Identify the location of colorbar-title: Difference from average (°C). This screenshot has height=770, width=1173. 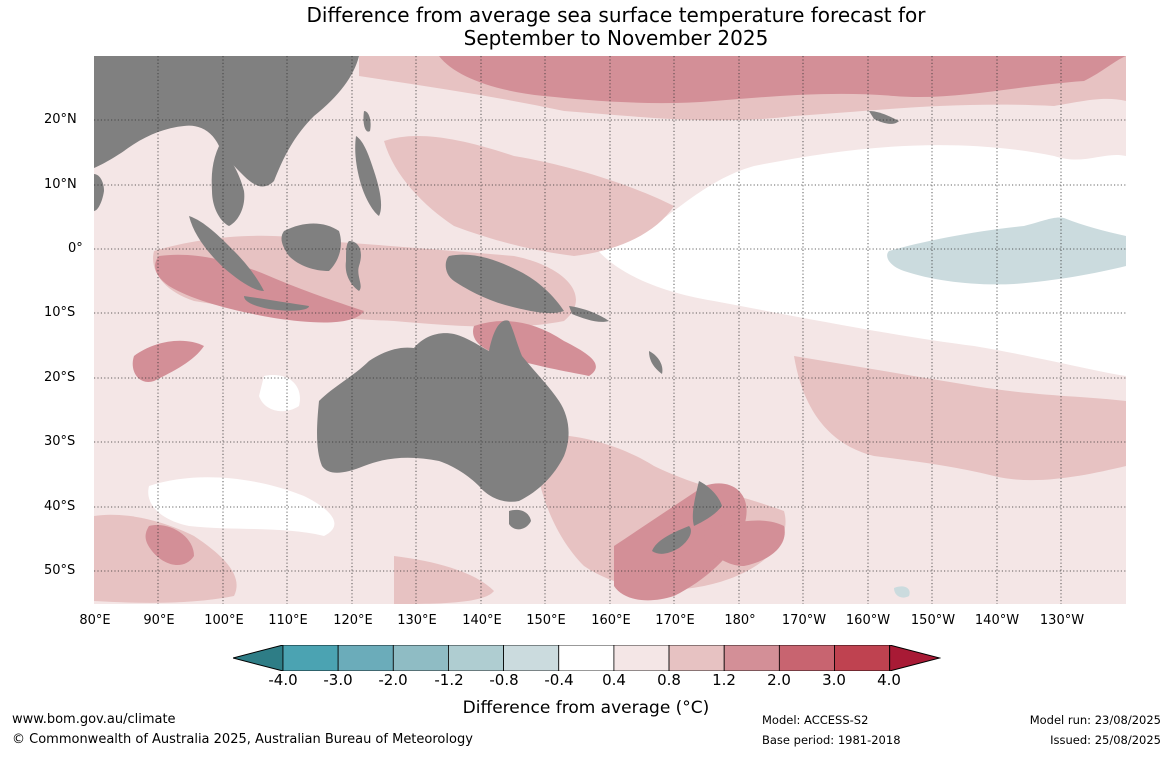
(586, 708).